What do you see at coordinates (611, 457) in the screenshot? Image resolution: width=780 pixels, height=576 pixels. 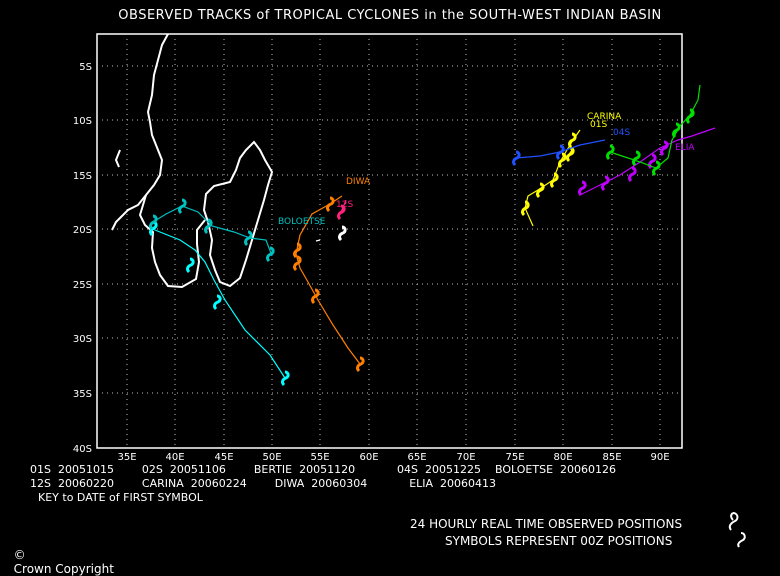 I see `lon-tick-label: 85E` at bounding box center [611, 457].